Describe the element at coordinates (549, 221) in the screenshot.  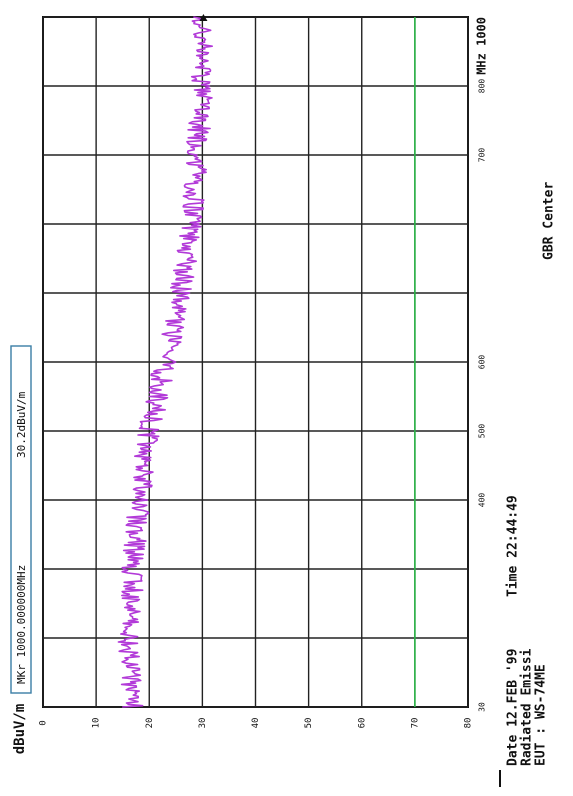
I see `lab-label: GBR Center` at that location.